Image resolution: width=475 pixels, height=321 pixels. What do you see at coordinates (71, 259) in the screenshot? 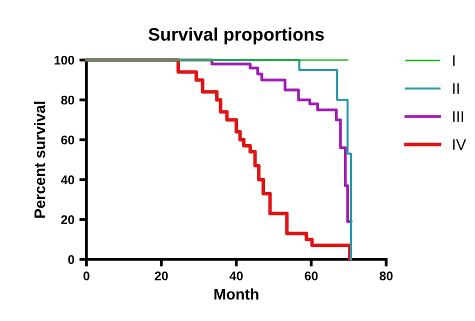
I see `y-tick-label: 0` at bounding box center [71, 259].